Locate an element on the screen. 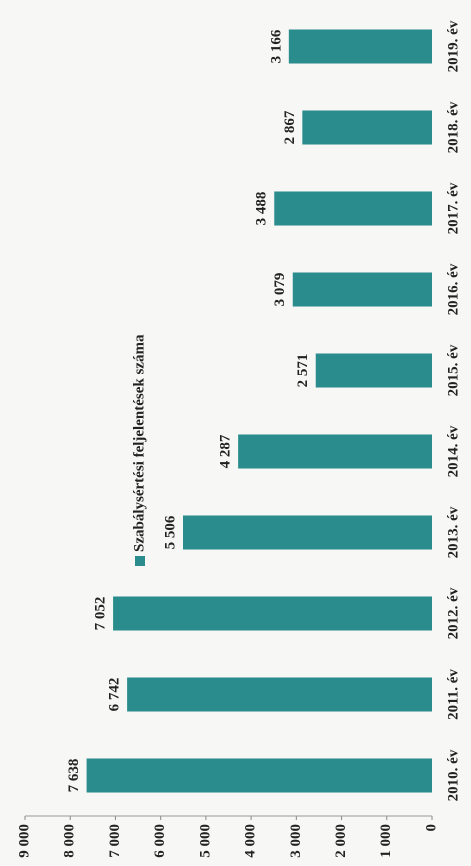 The image size is (471, 866). y-tick-label: 2 000 is located at coordinates (341, 841).